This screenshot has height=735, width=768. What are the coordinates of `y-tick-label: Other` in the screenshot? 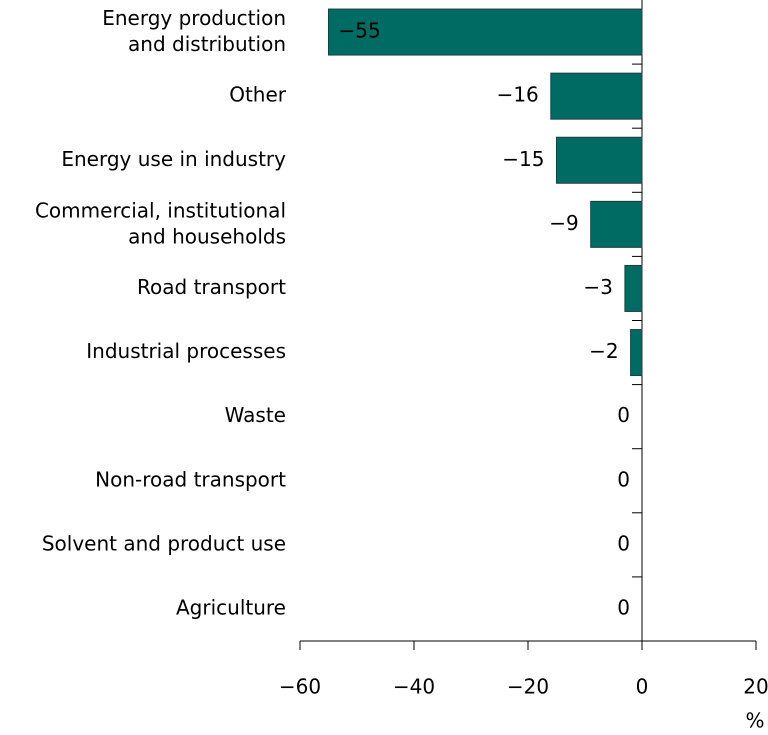 It's located at (258, 95).